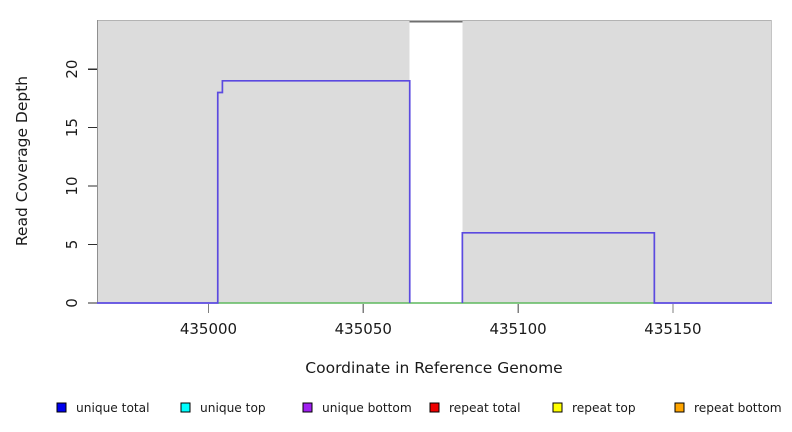 This screenshot has width=792, height=432. What do you see at coordinates (72, 127) in the screenshot?
I see `y-tick-label: 15` at bounding box center [72, 127].